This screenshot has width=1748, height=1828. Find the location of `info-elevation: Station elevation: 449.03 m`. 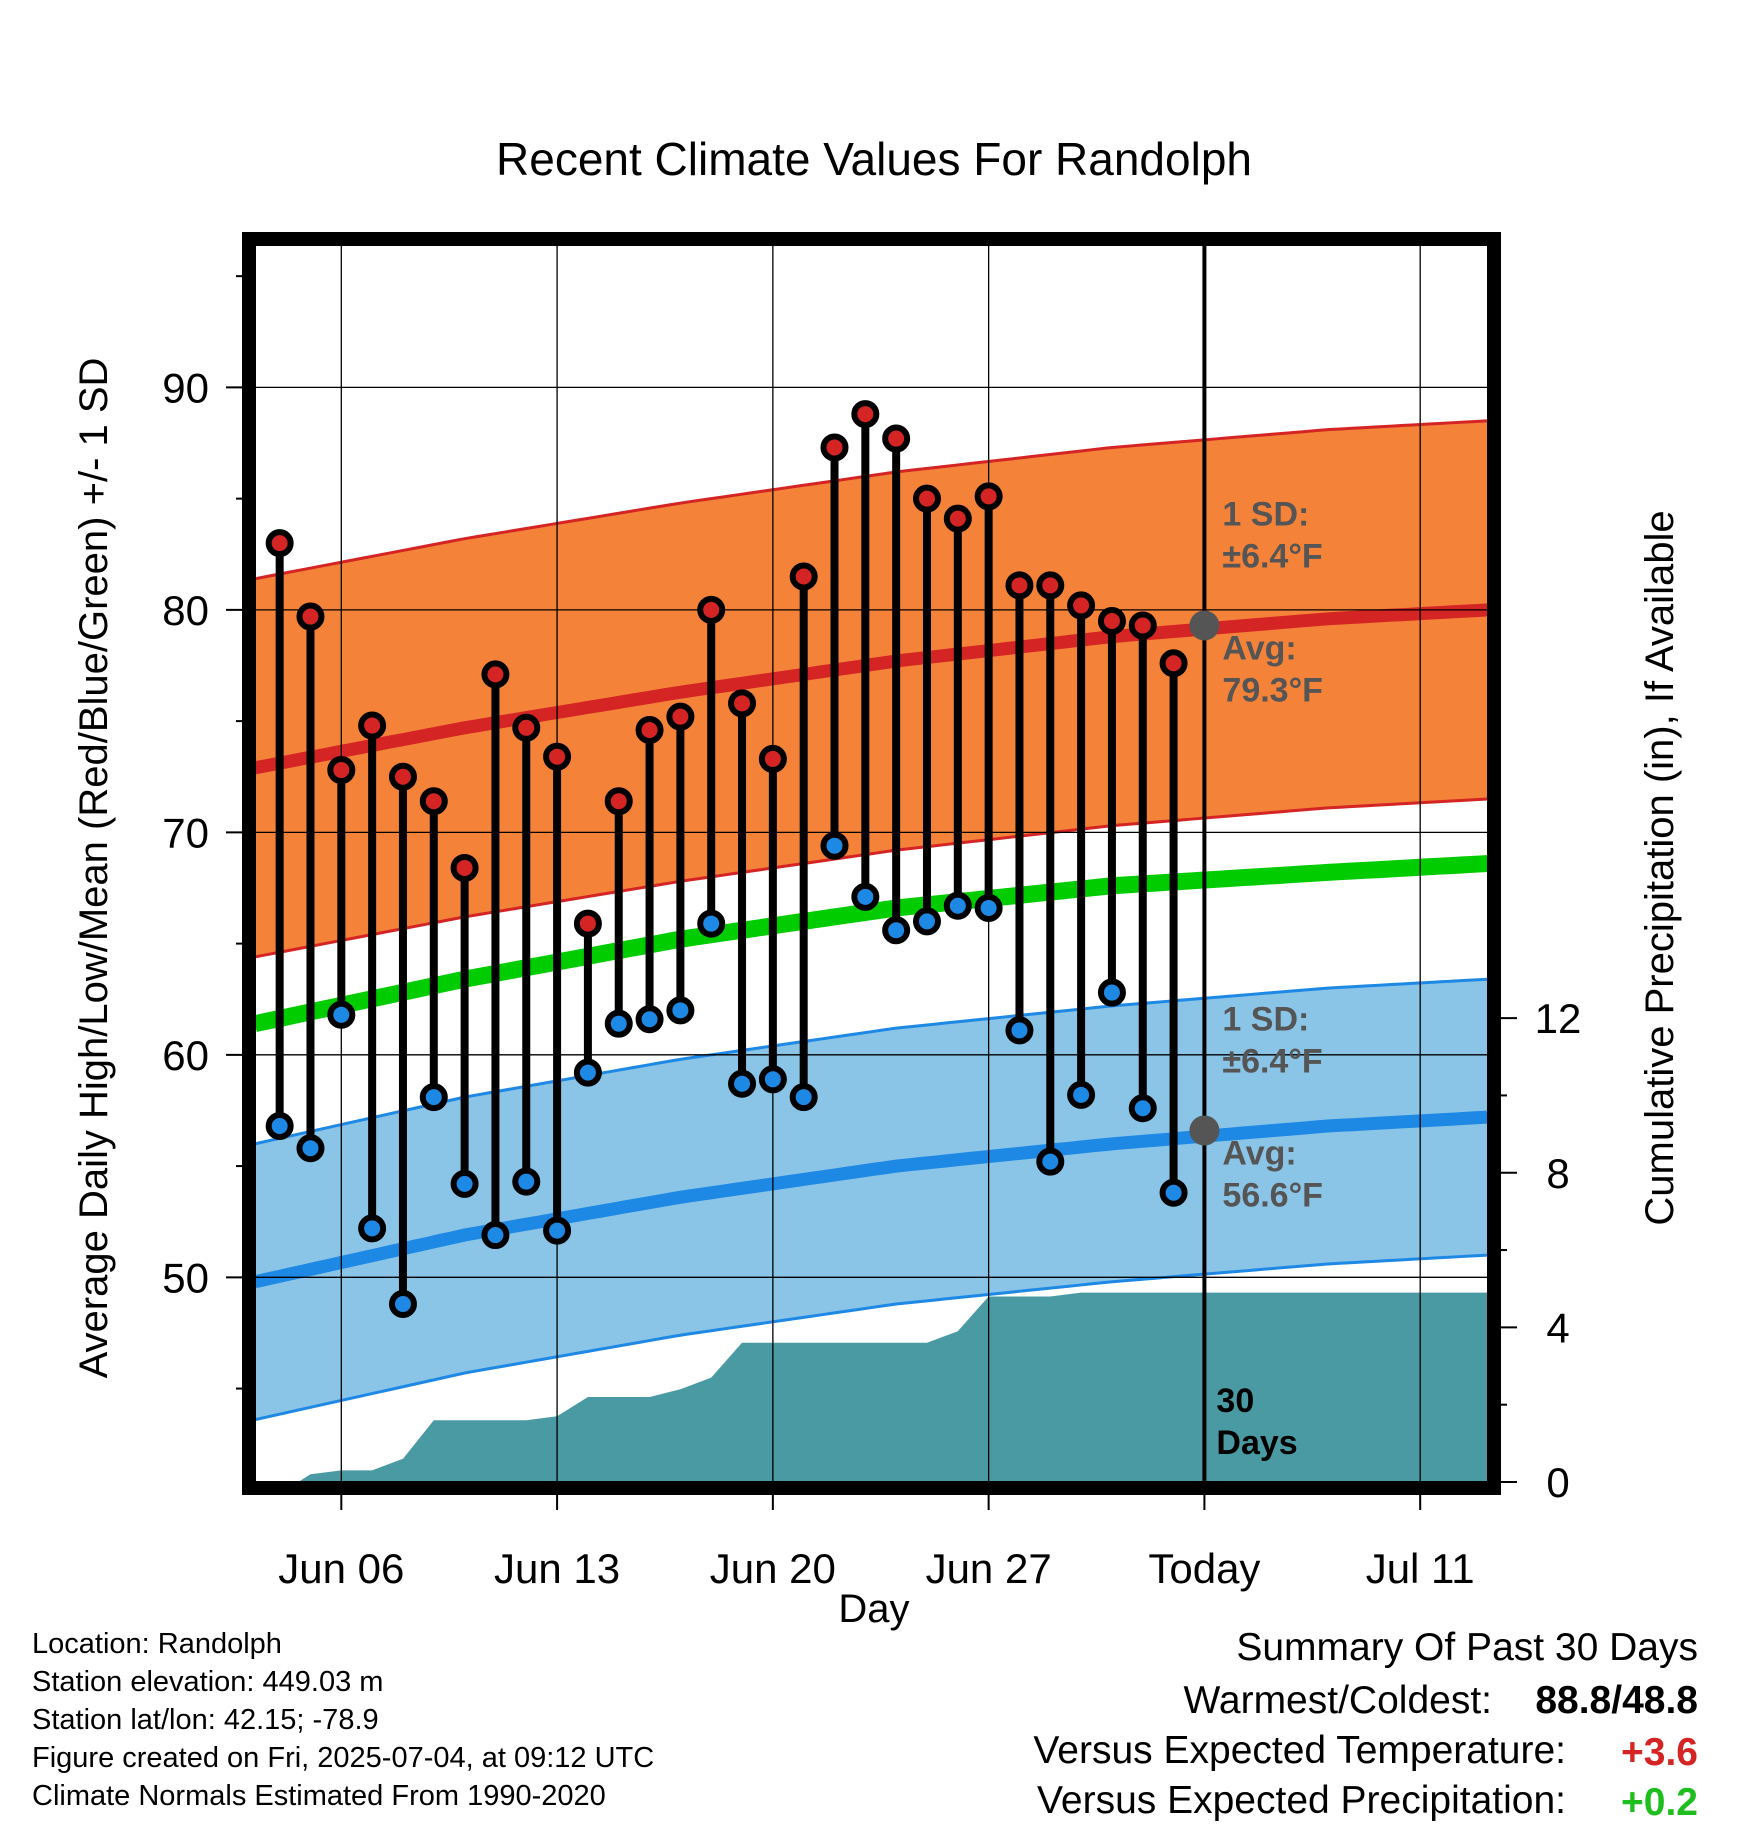

info-elevation: Station elevation: 449.03 m is located at coordinates (207, 1682).